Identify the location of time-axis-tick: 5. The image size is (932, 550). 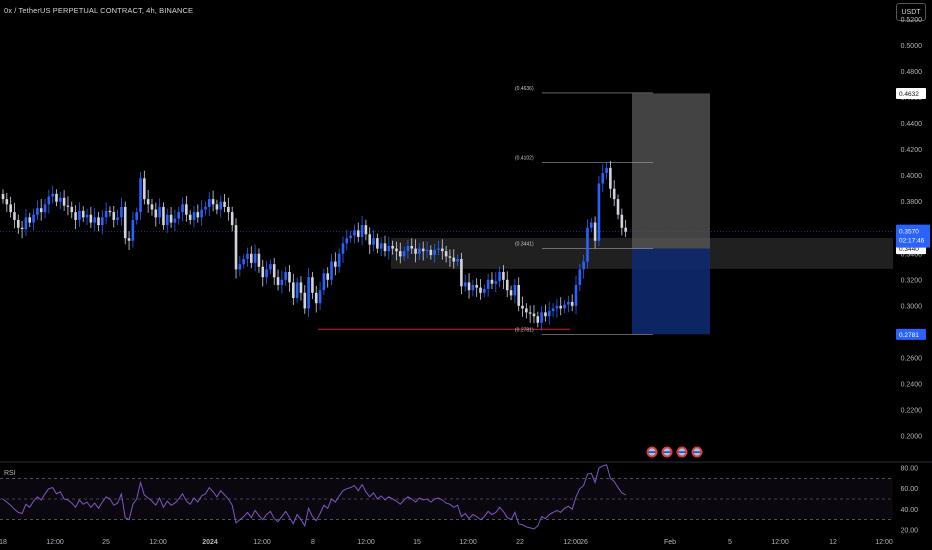
(730, 542).